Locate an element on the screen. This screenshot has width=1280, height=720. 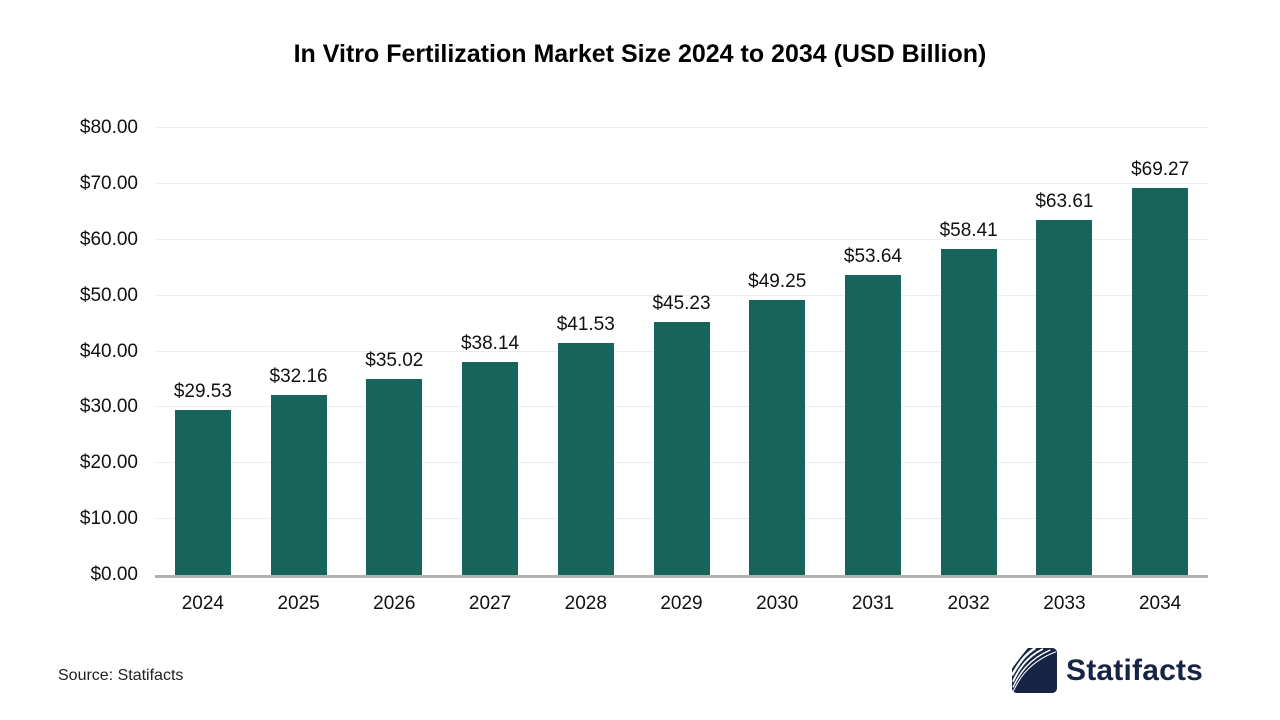
y-tick-label: $10.00 is located at coordinates (108, 519).